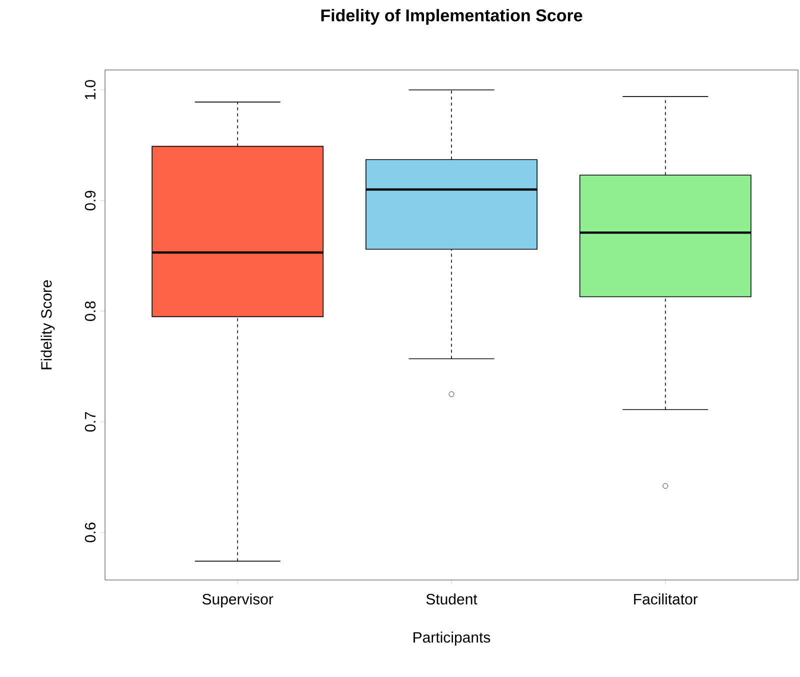 The width and height of the screenshot is (800, 677). Describe the element at coordinates (90, 422) in the screenshot. I see `y-tick-label: 0.7` at that location.